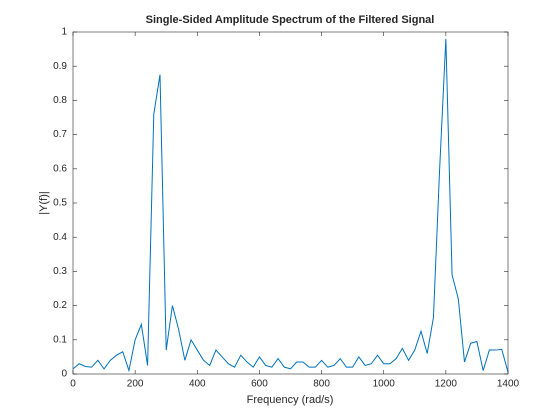  What do you see at coordinates (60, 305) in the screenshot?
I see `y-tick-label: 0.2` at bounding box center [60, 305].